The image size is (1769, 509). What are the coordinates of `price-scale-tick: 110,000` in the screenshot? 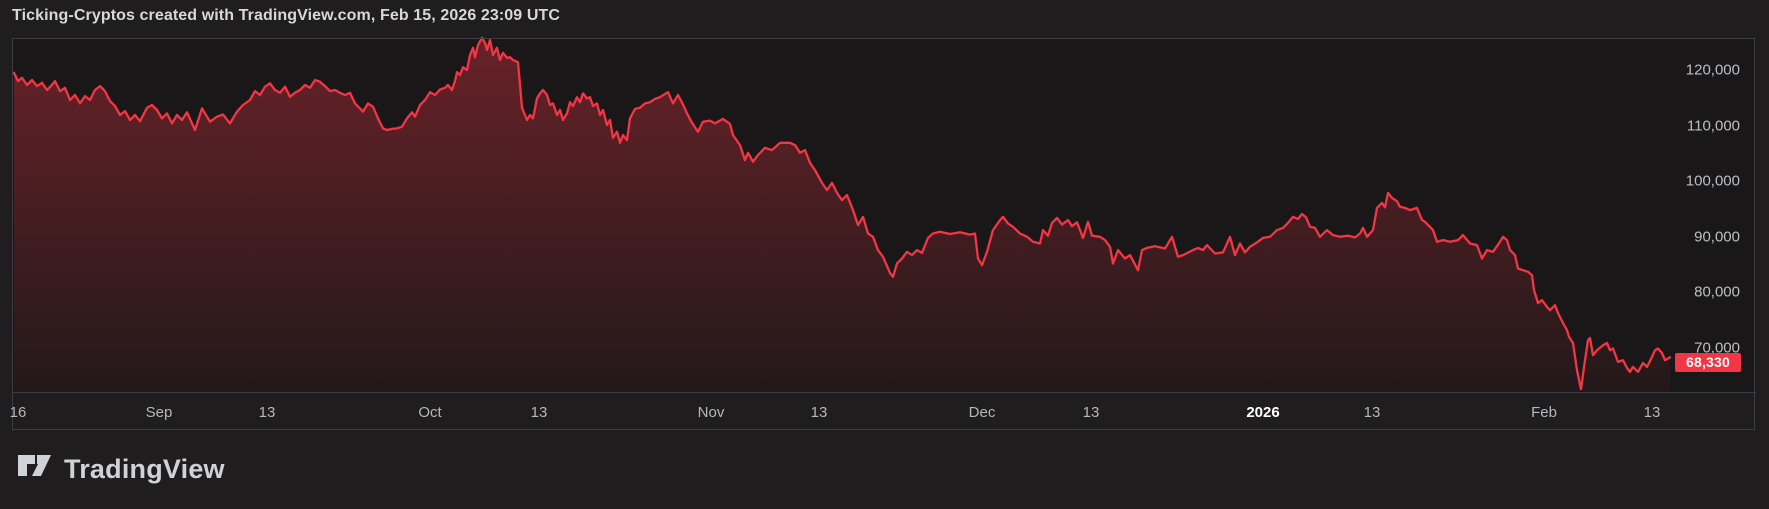 It's located at (1713, 126).